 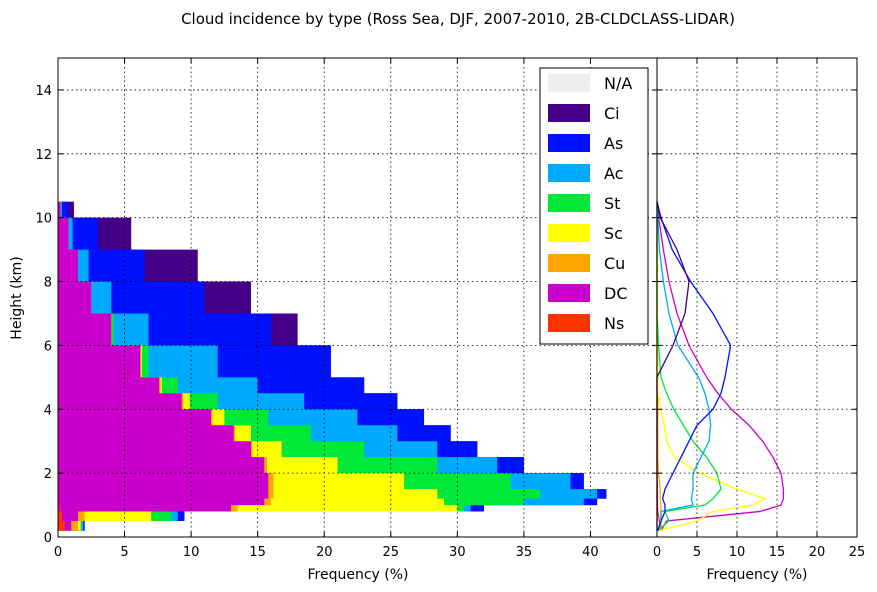 What do you see at coordinates (857, 552) in the screenshot?
I see `right-x-tick-label: 25` at bounding box center [857, 552].